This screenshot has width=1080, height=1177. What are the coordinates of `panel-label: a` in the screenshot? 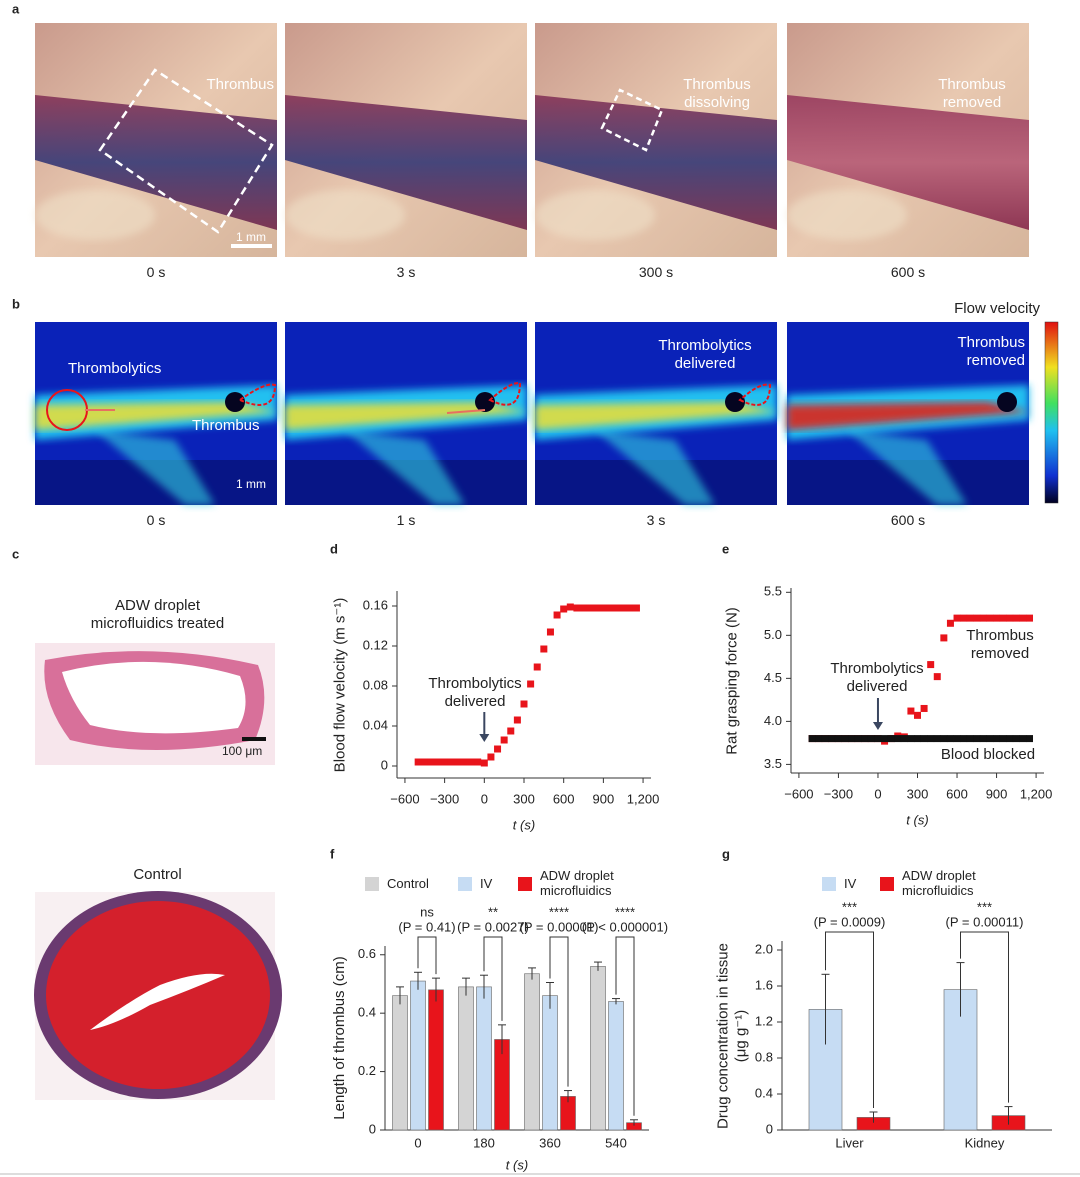 It's located at (16, 8).